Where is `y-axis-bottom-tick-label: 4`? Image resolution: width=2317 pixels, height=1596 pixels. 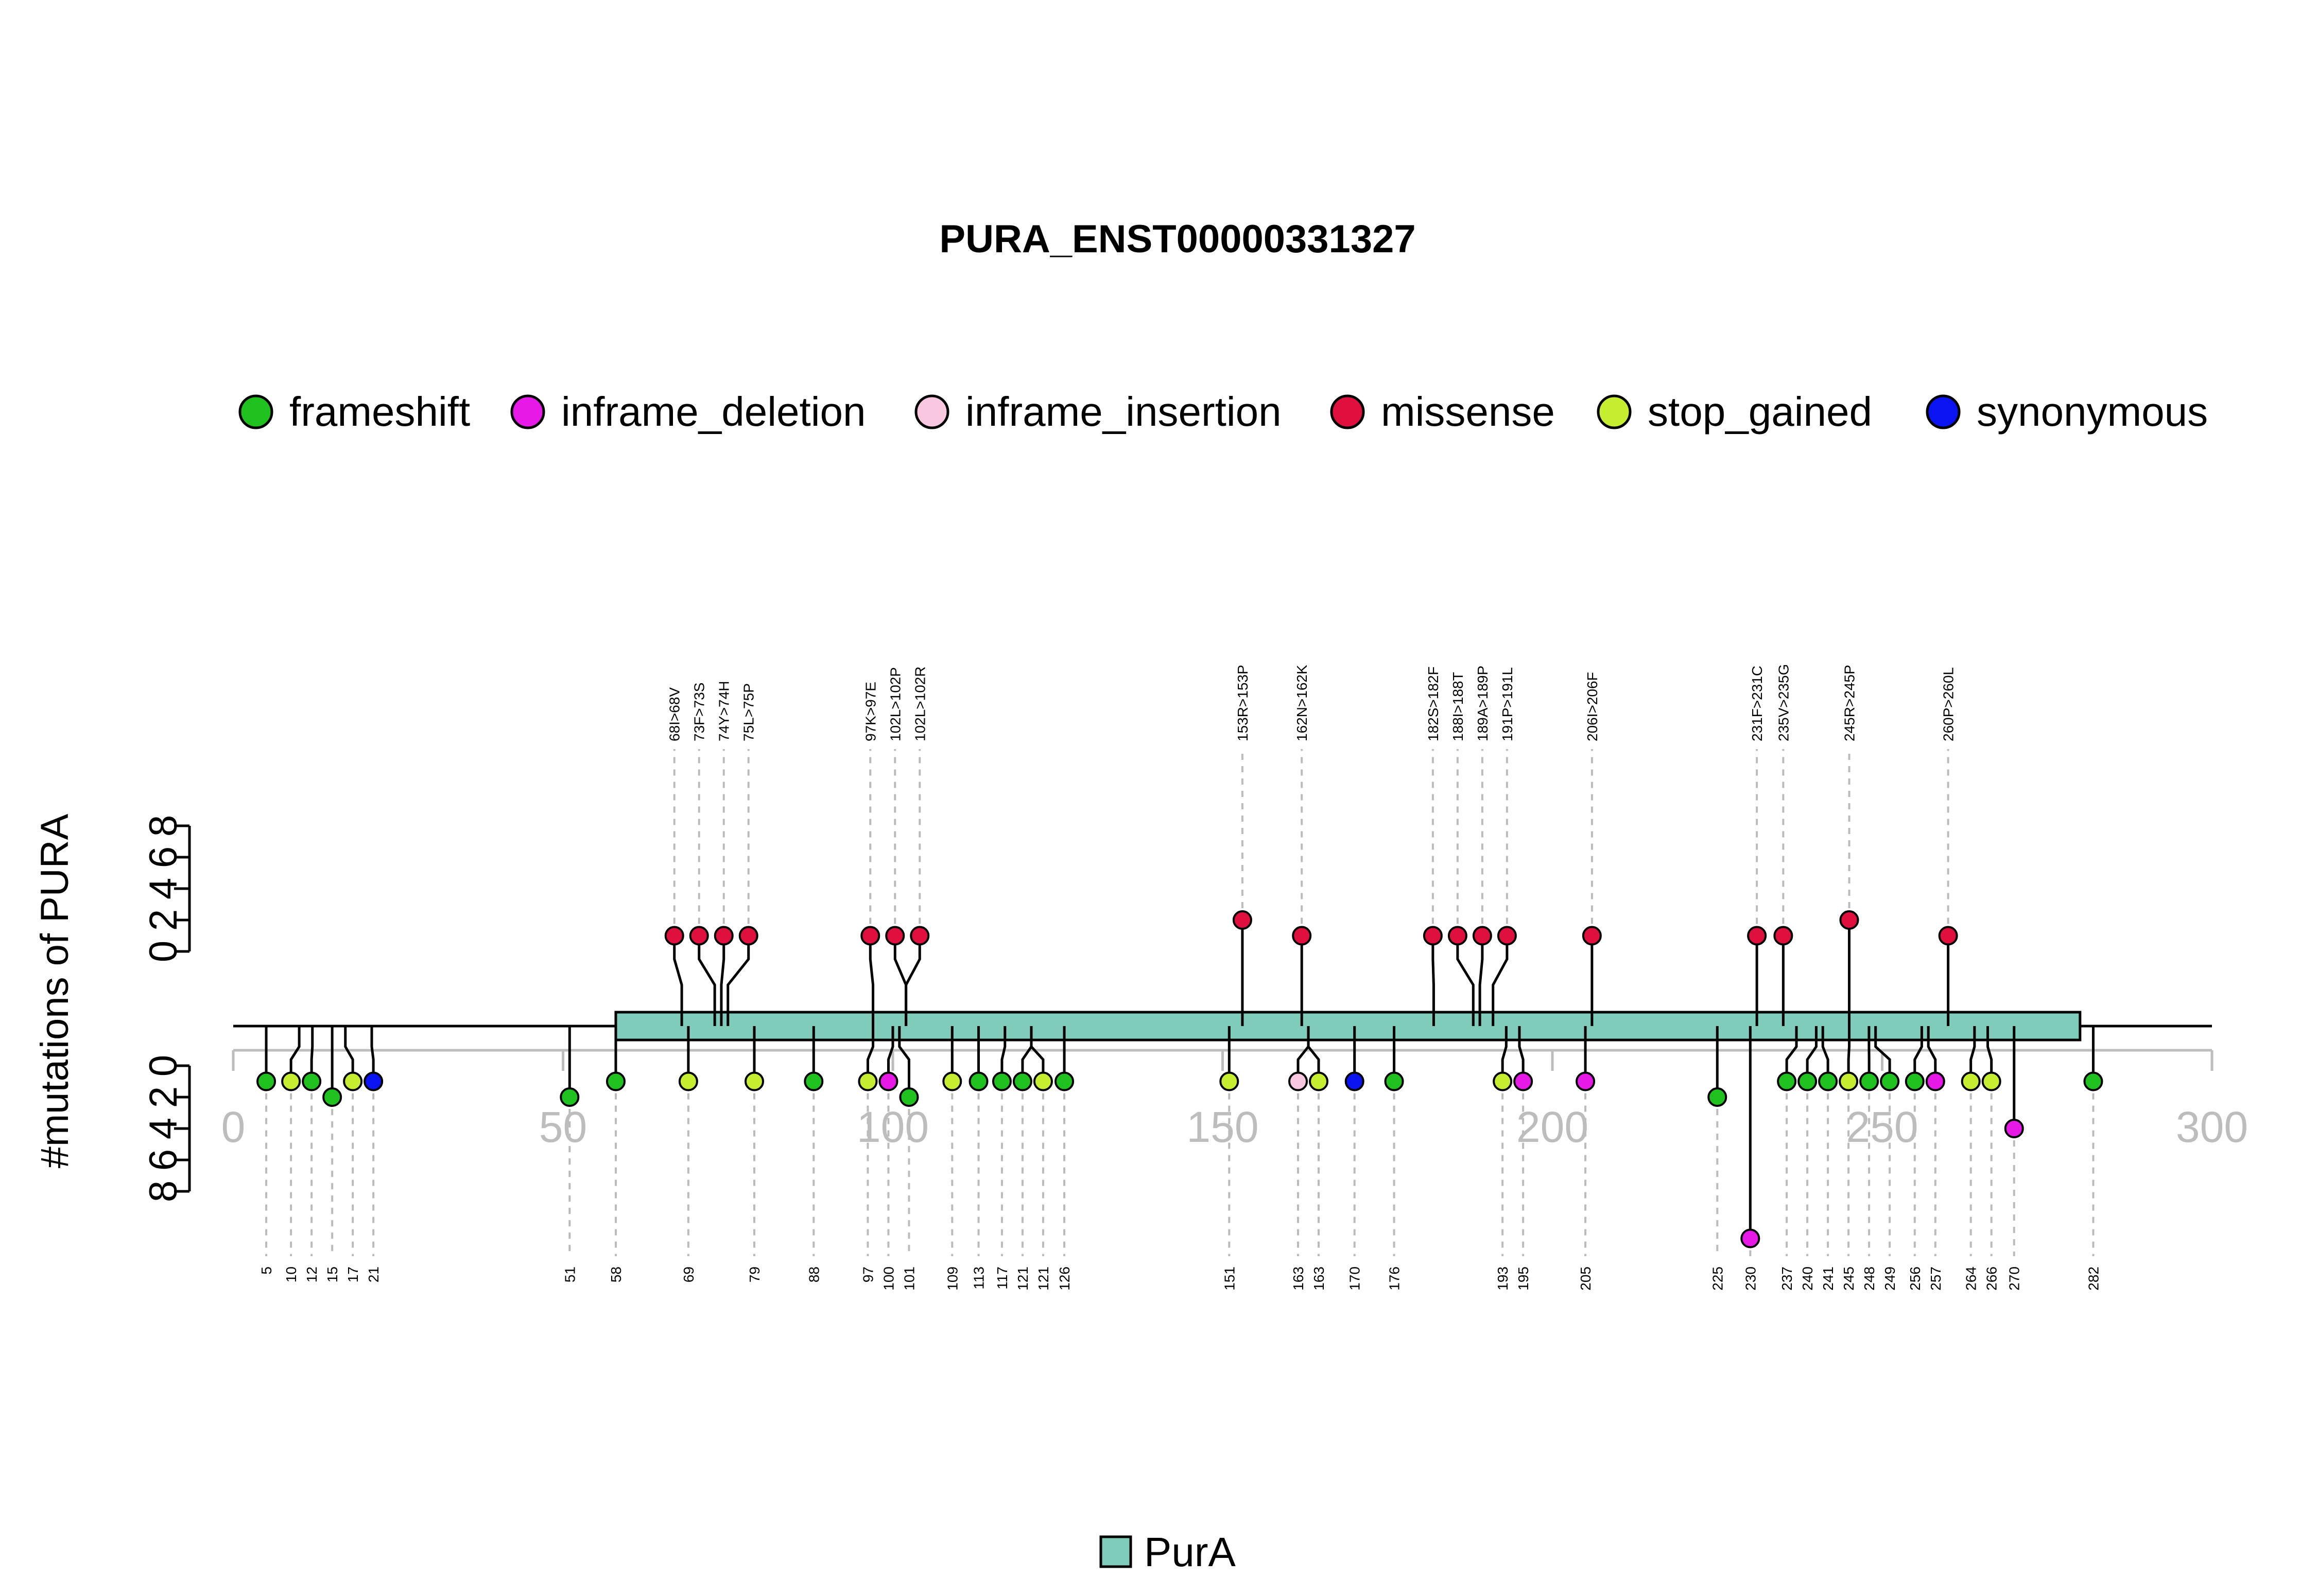
y-axis-bottom-tick-label: 4 is located at coordinates (163, 1128).